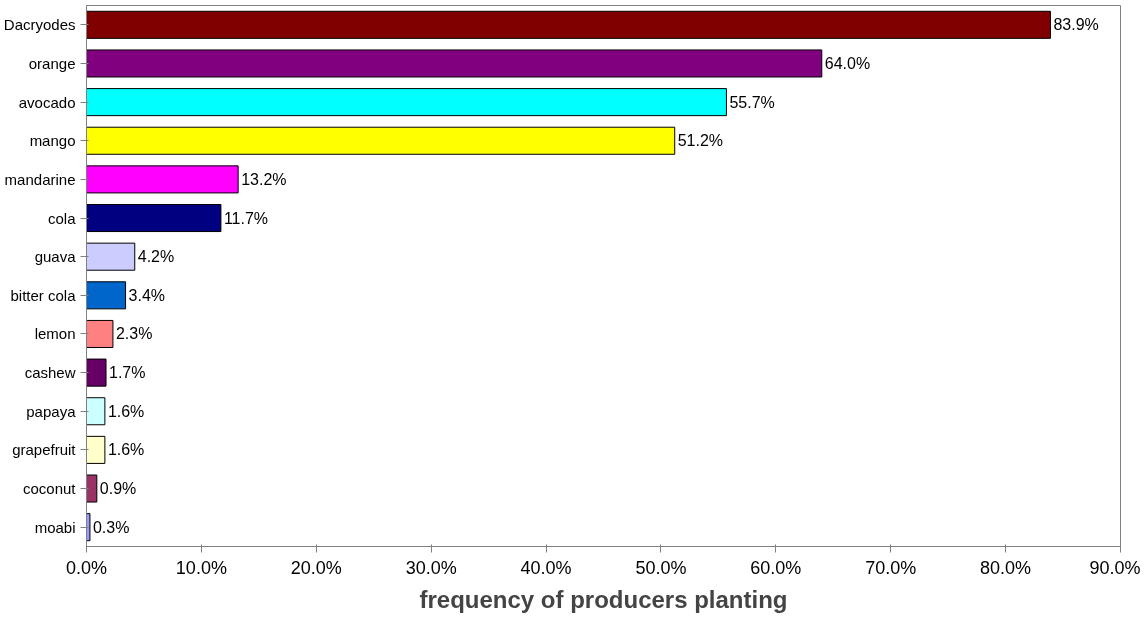  What do you see at coordinates (55, 257) in the screenshot?
I see `y-tick-label: guava` at bounding box center [55, 257].